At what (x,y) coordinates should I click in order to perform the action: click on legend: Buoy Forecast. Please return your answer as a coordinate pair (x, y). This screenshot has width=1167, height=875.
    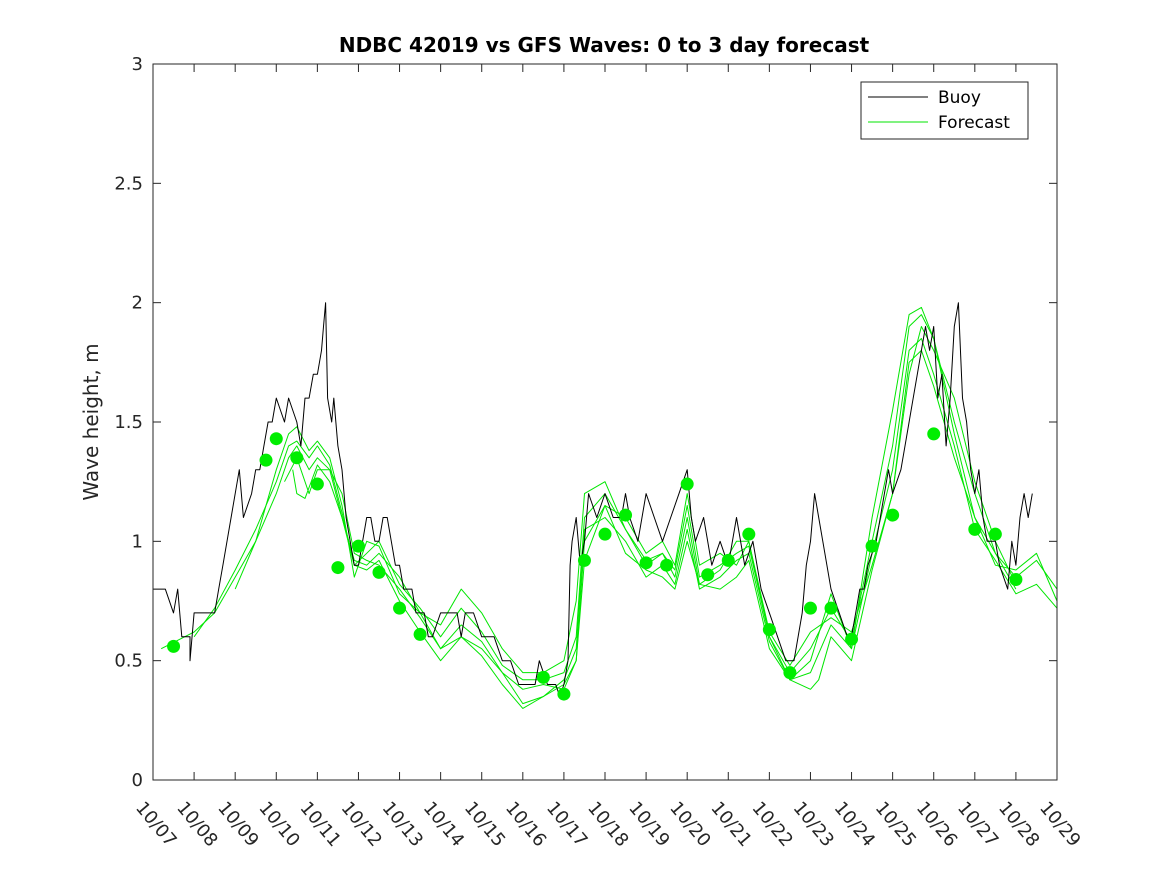
    Looking at the image, I should click on (944, 110).